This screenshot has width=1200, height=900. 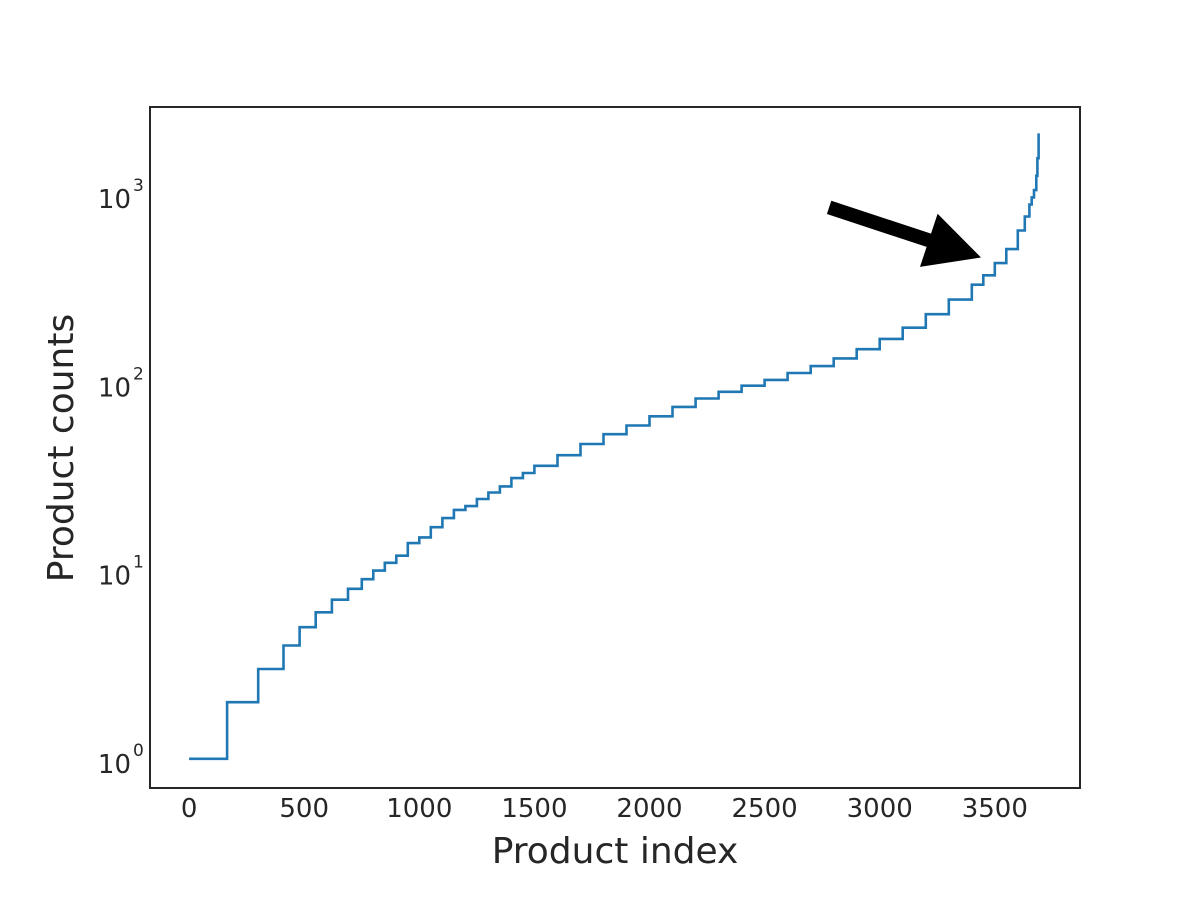 What do you see at coordinates (419, 809) in the screenshot?
I see `x-tick-label: 1000` at bounding box center [419, 809].